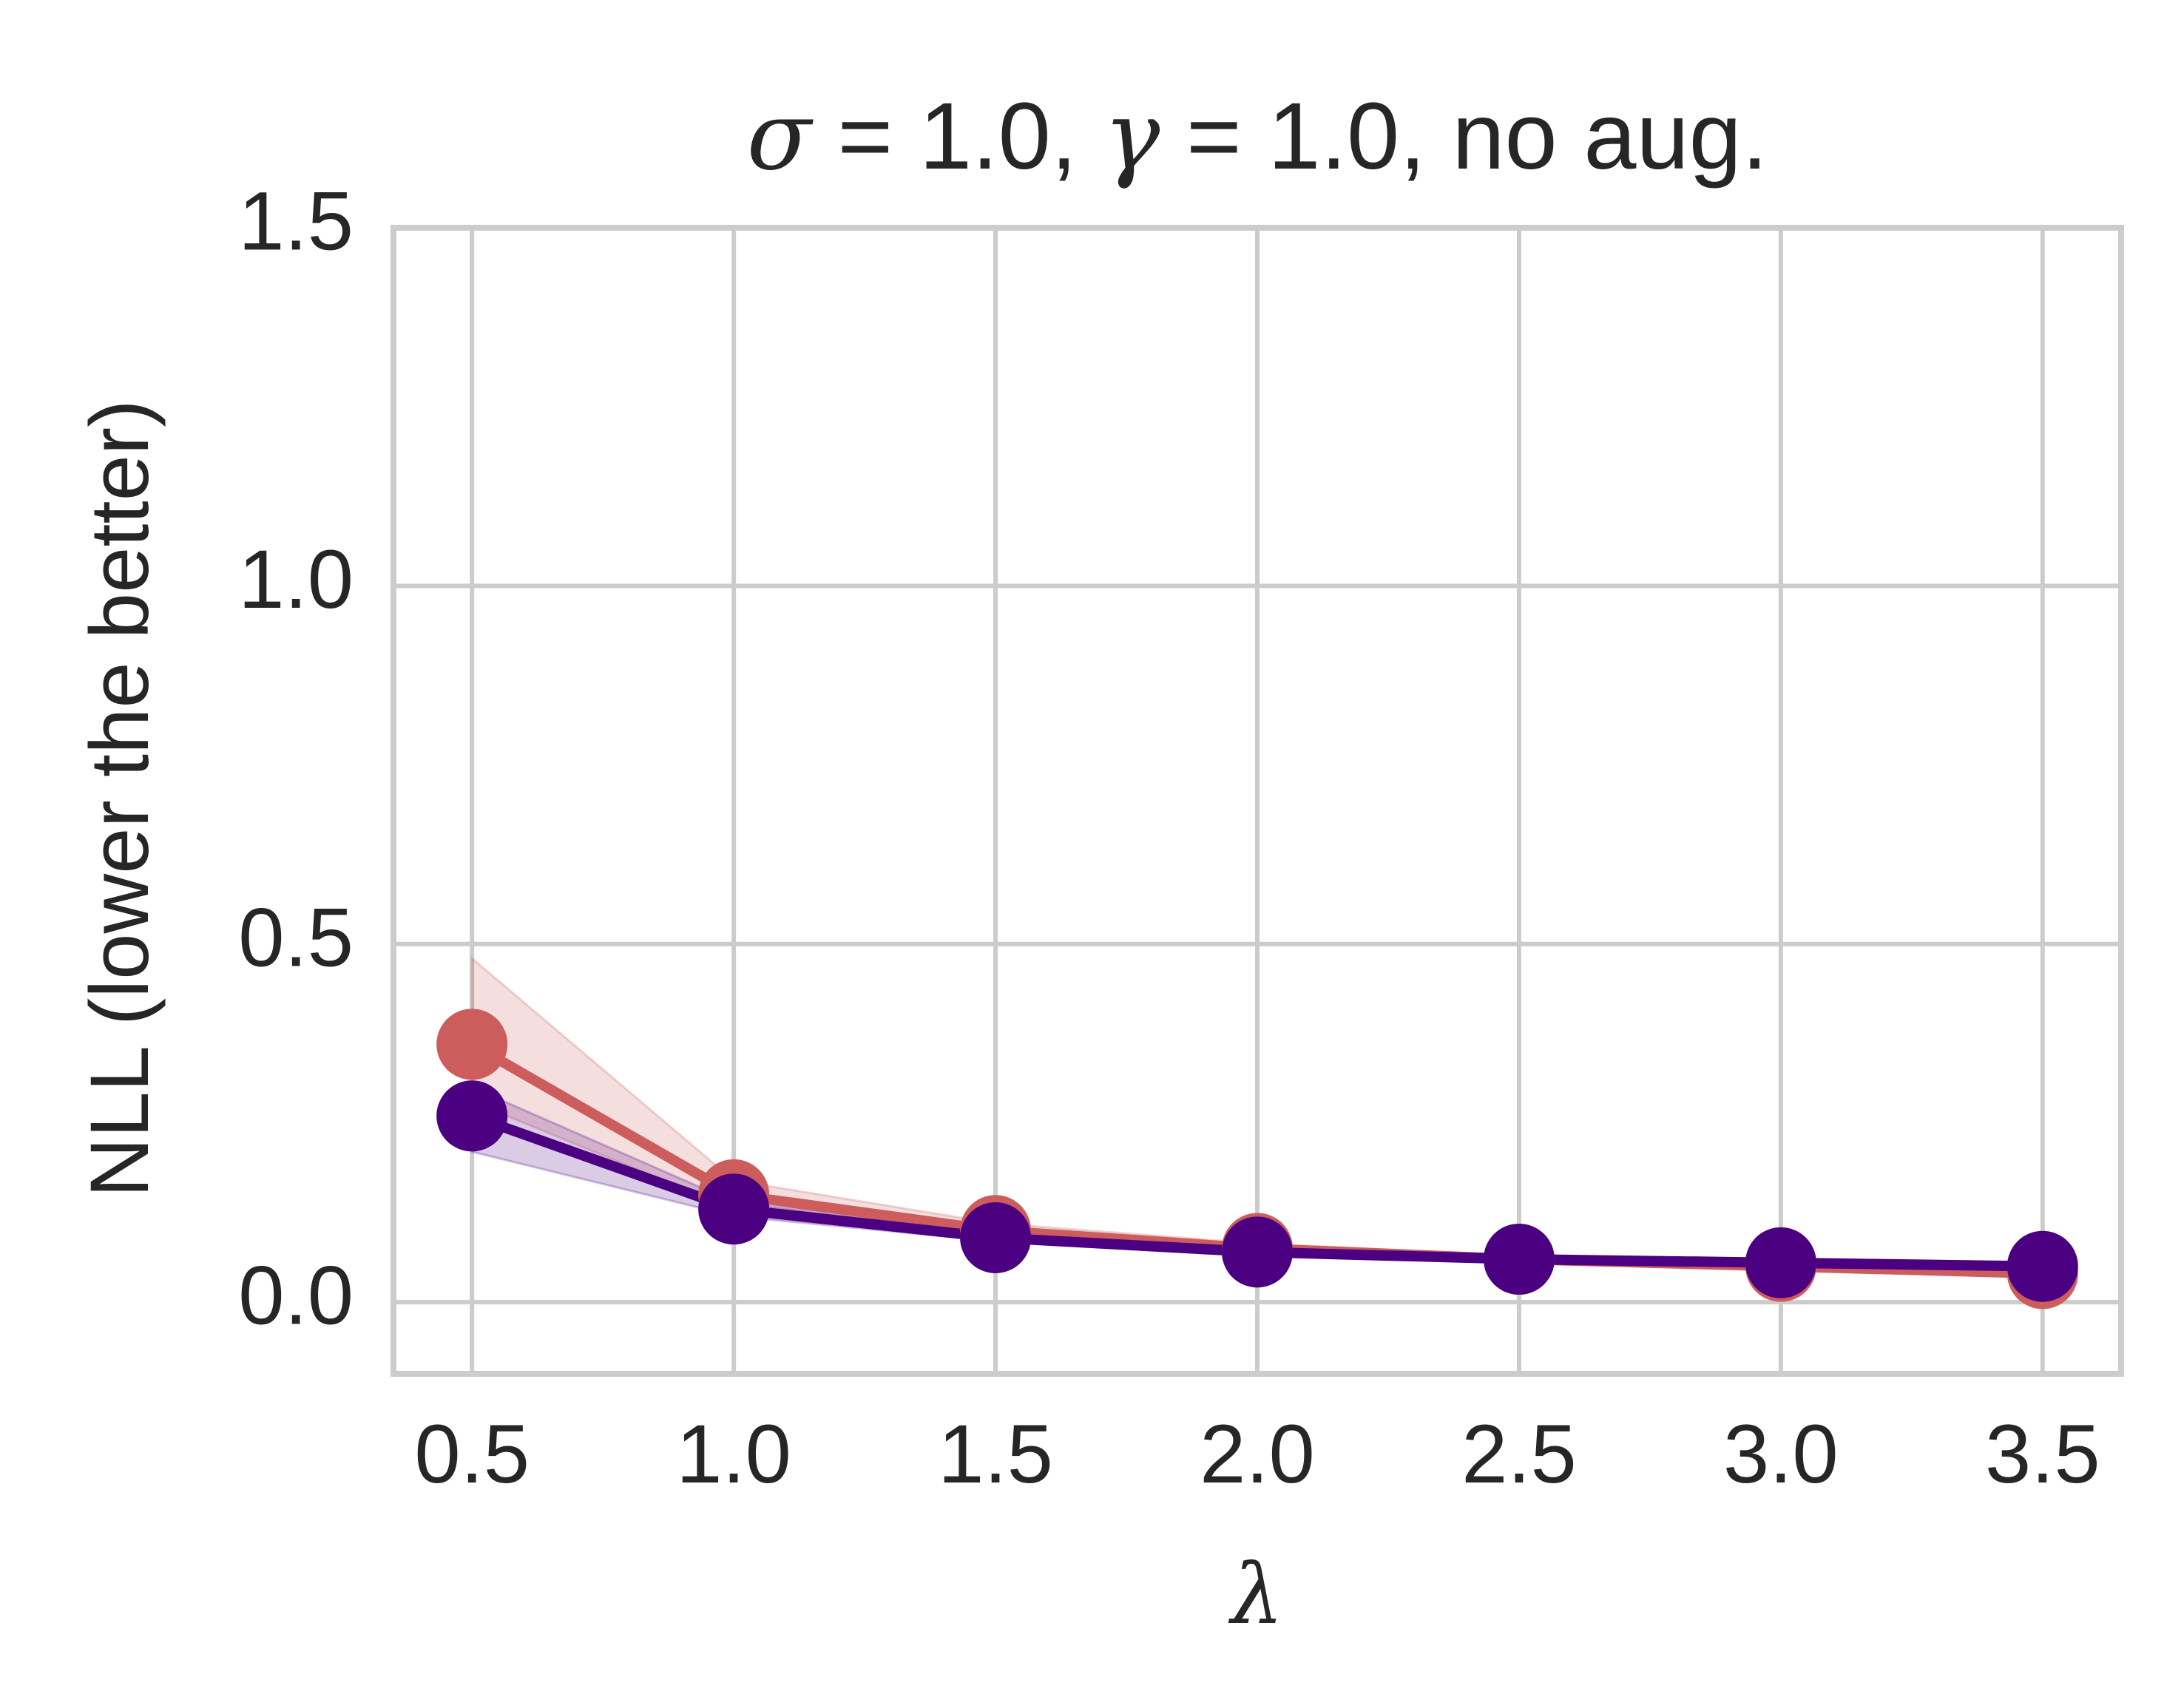 Image resolution: width=2184 pixels, height=1708 pixels. I want to click on x-tick-label: 3.0, so click(1781, 1454).